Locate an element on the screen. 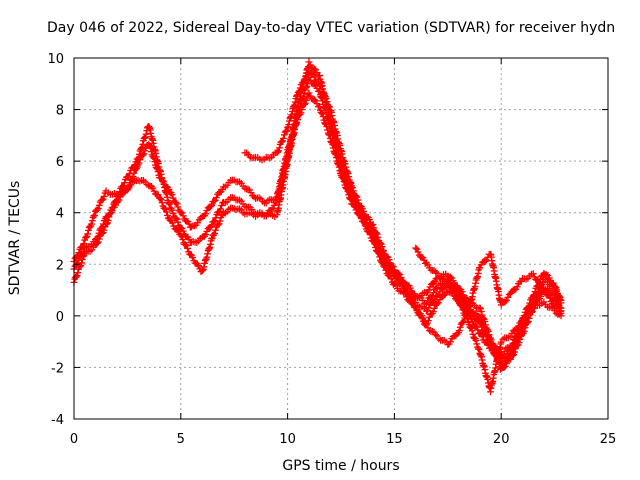  x-tick-label: 25 is located at coordinates (608, 439).